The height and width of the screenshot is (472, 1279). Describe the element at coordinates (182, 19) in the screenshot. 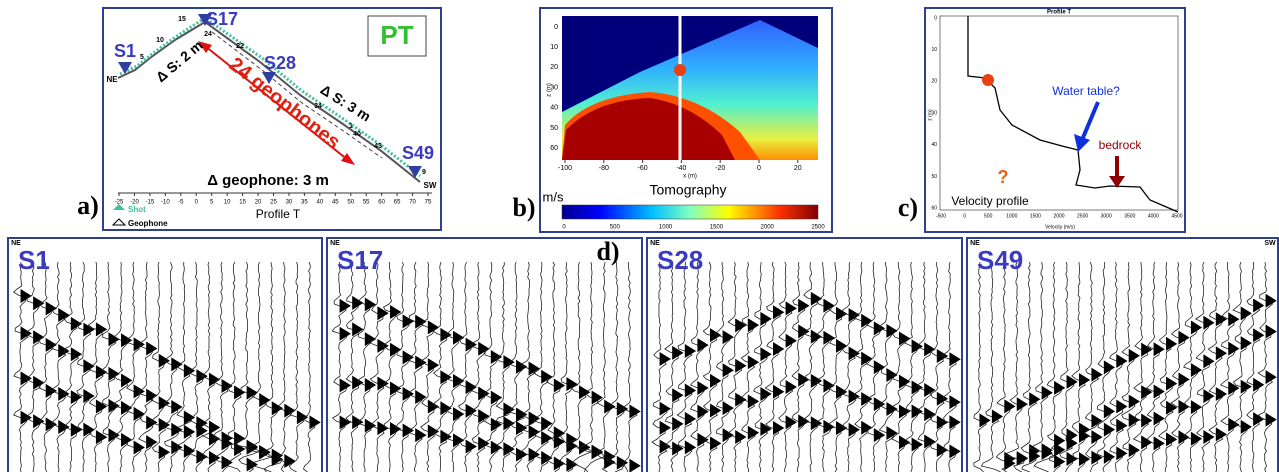

I see `station-number: 15` at that location.